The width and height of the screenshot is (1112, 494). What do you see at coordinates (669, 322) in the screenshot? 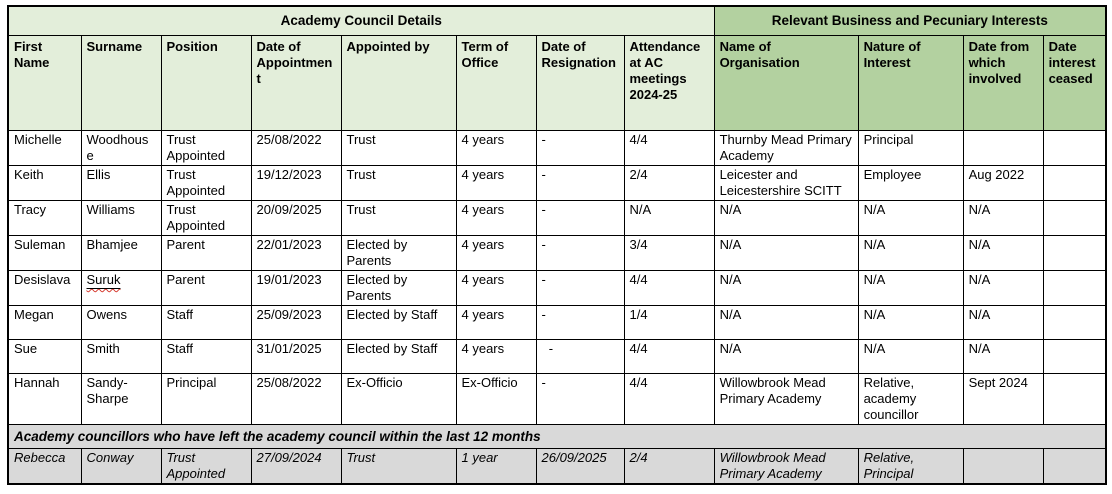
I see `cell-attendance: 1/4` at bounding box center [669, 322].